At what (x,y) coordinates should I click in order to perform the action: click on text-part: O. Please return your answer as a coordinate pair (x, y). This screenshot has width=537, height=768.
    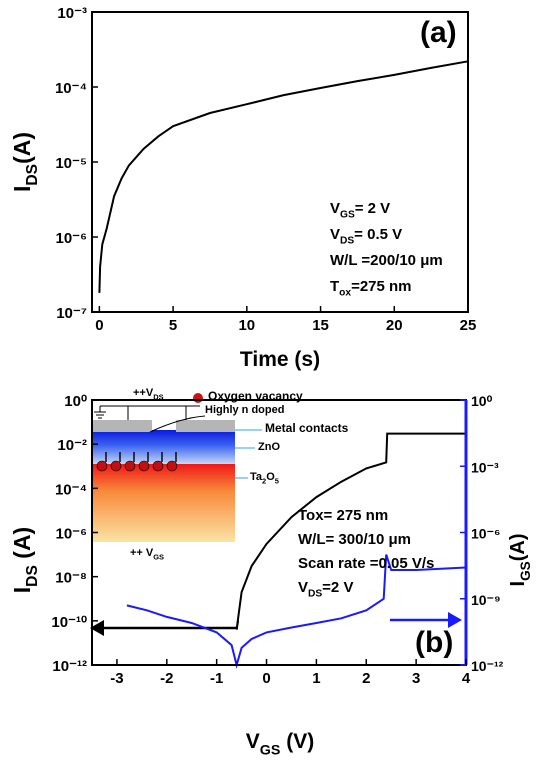
    Looking at the image, I should click on (270, 477).